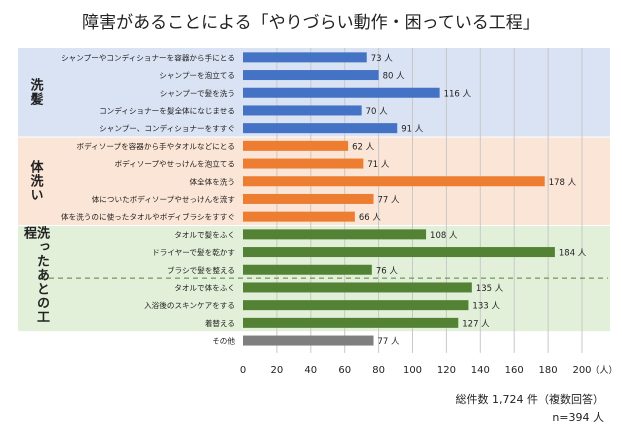  Describe the element at coordinates (486, 307) in the screenshot. I see `data-label: 133 人` at that location.